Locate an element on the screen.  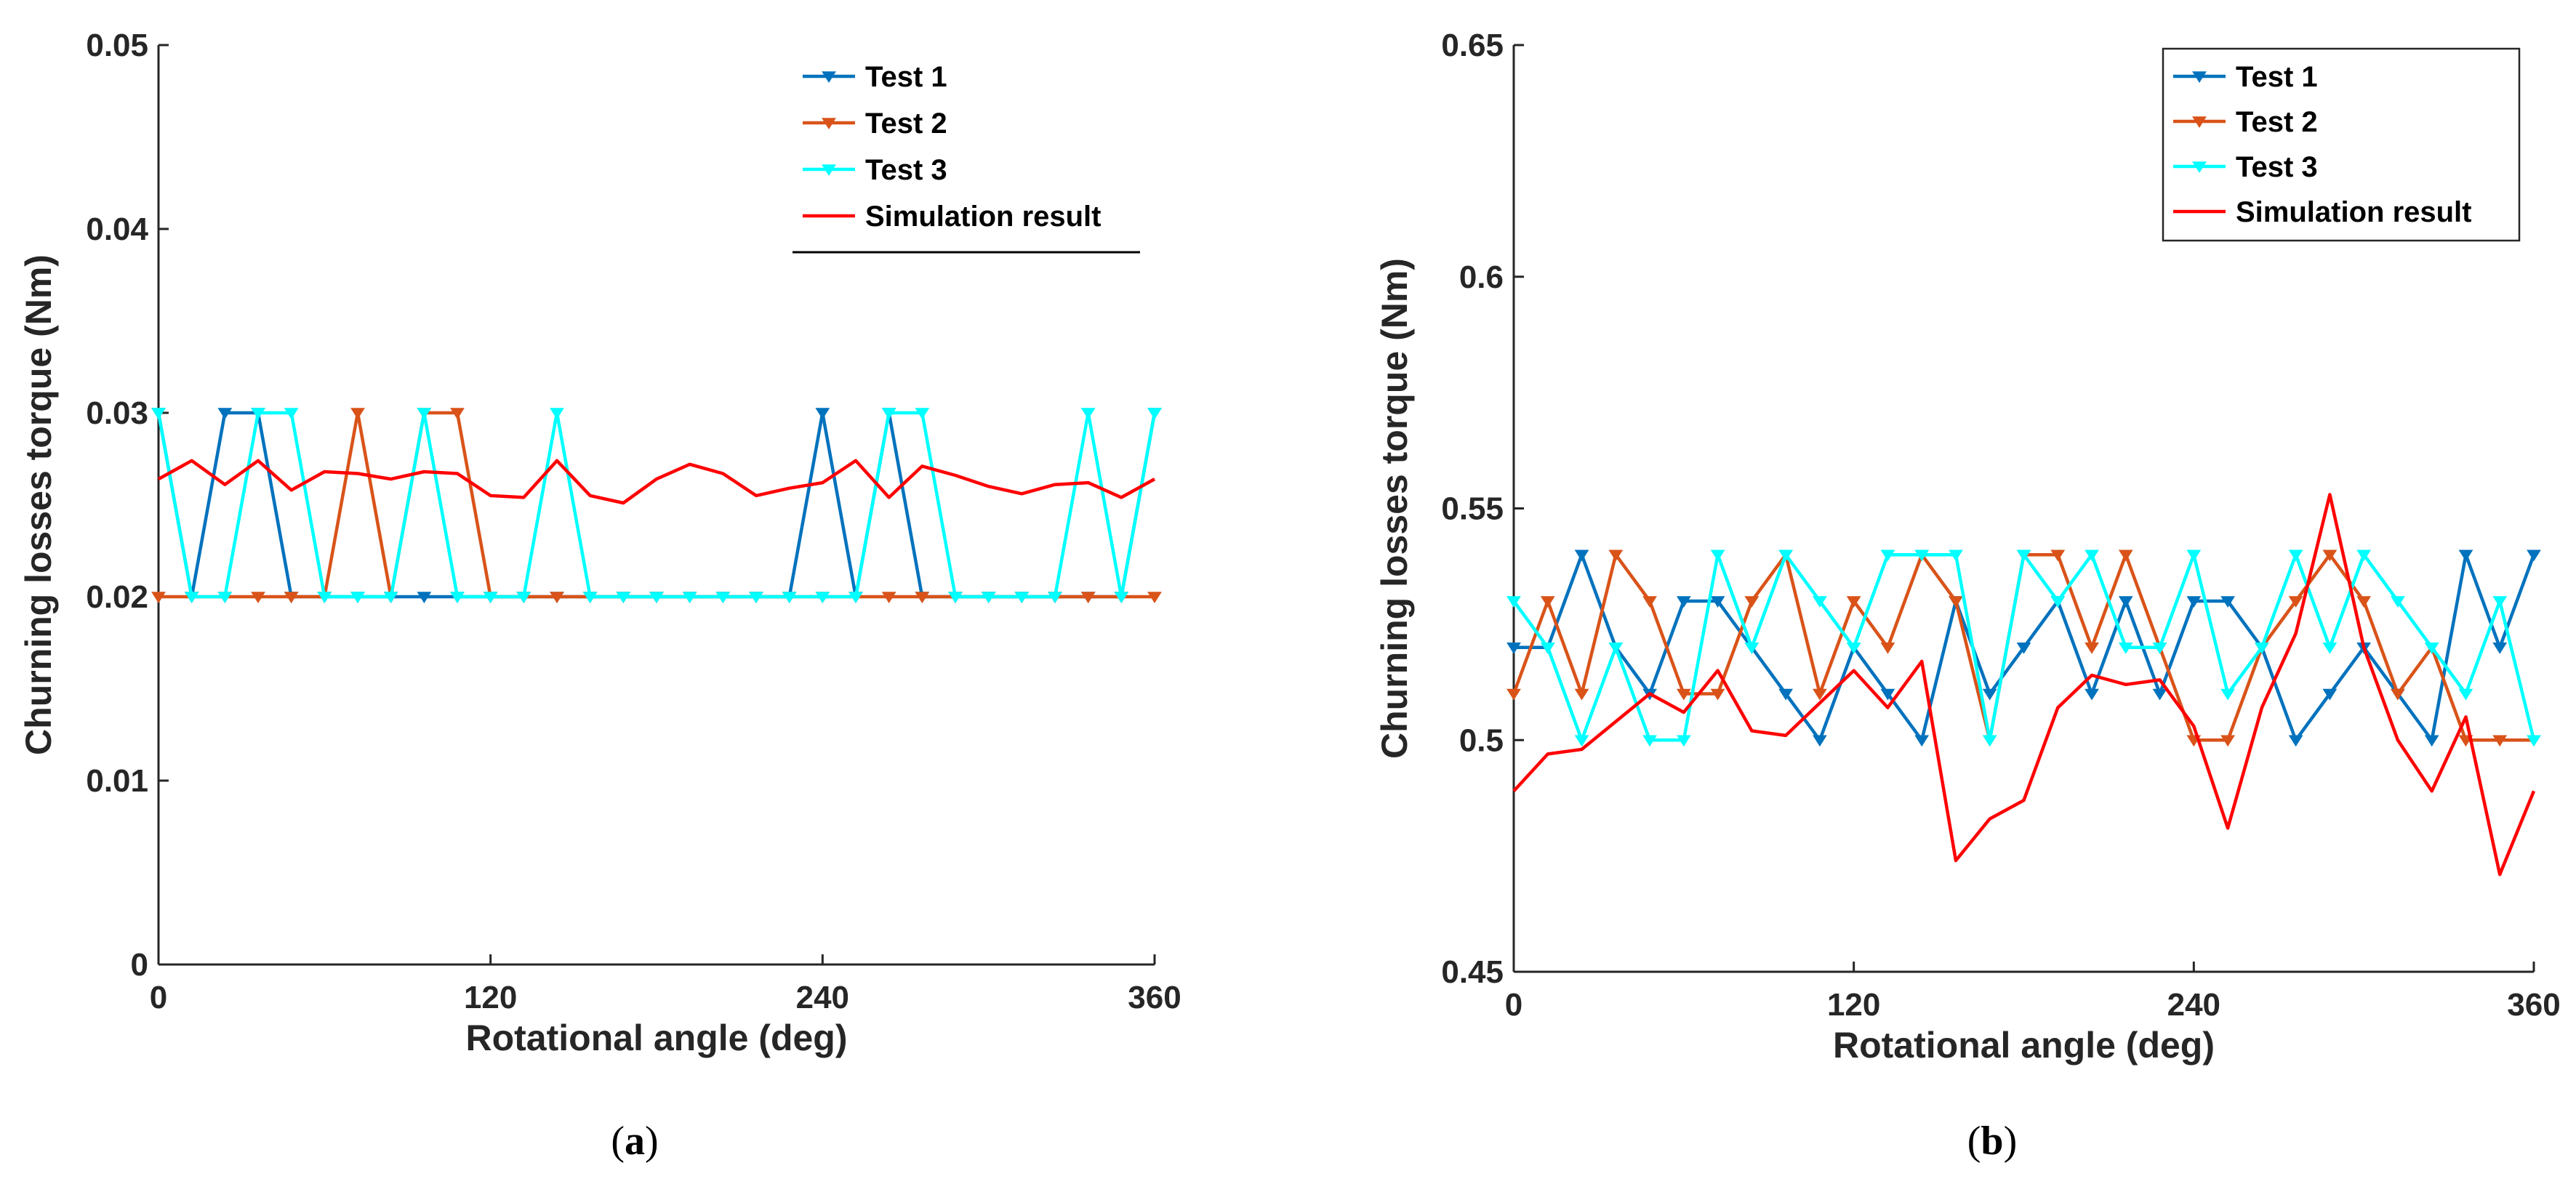
x-tick-label: 120 is located at coordinates (1854, 1005).